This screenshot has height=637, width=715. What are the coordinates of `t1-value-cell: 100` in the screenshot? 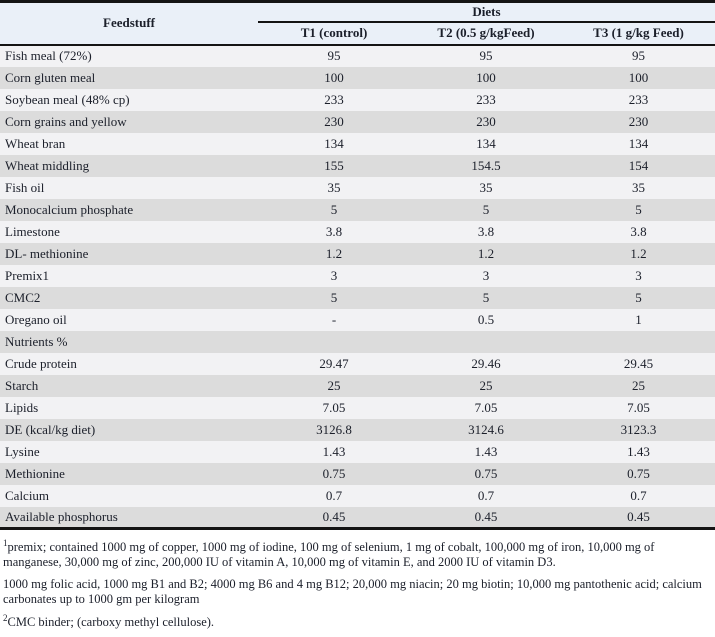 It's located at (334, 77).